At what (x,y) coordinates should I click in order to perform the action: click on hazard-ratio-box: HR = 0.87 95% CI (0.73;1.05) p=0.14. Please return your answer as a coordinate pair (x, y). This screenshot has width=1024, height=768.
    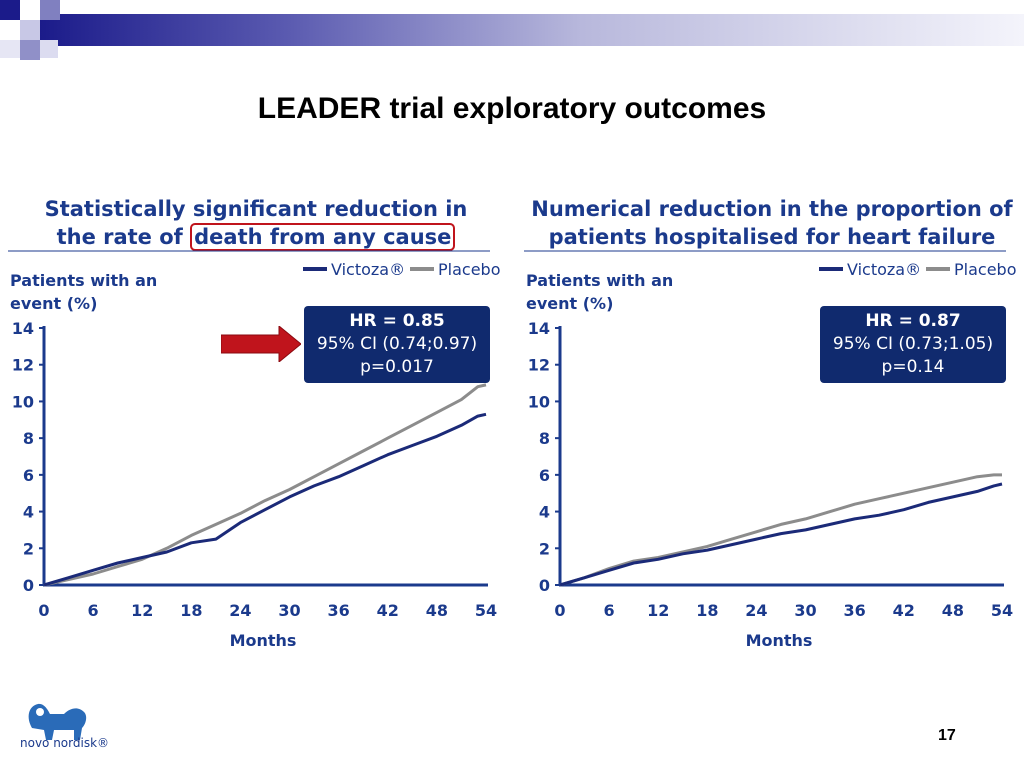
    Looking at the image, I should click on (913, 344).